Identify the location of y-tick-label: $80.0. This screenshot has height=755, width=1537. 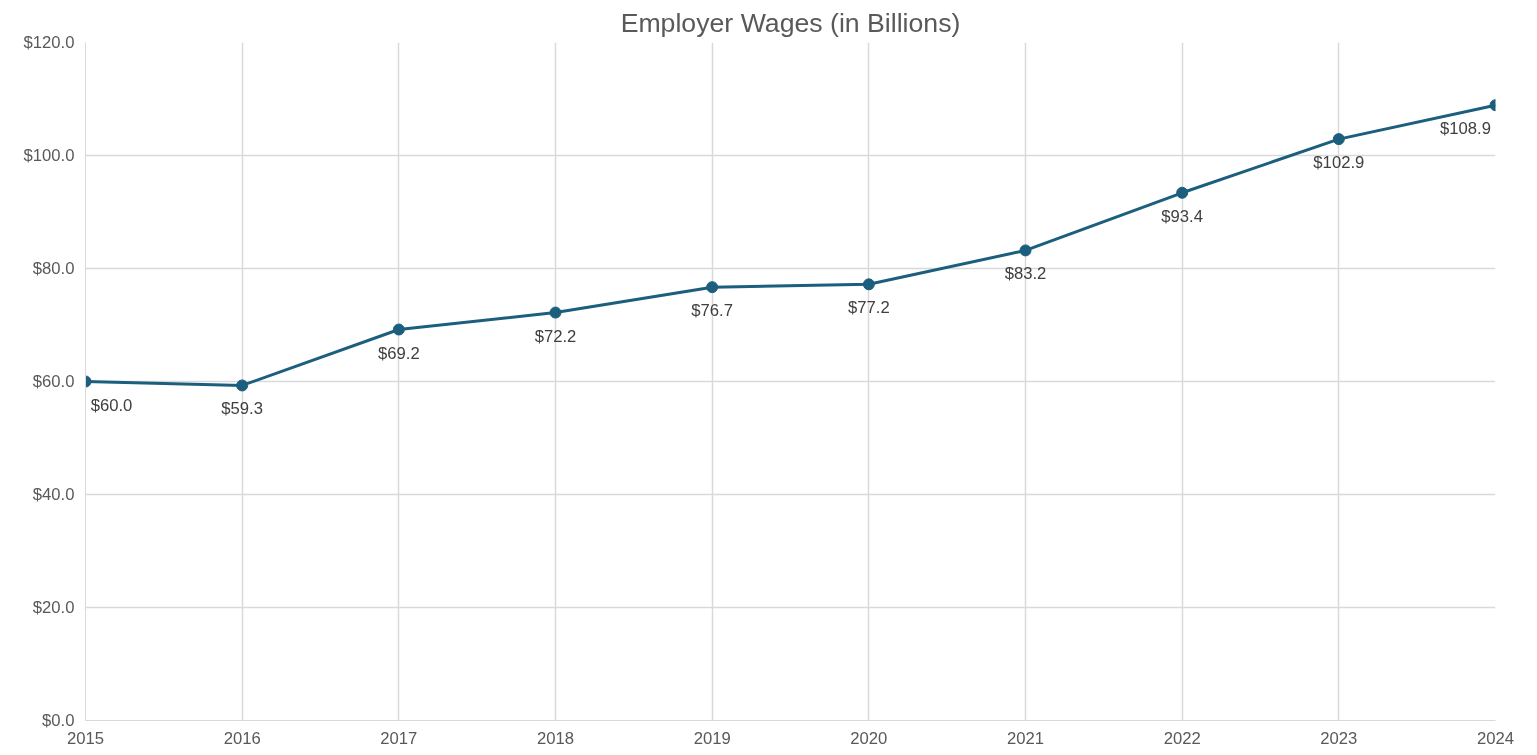
(53, 268).